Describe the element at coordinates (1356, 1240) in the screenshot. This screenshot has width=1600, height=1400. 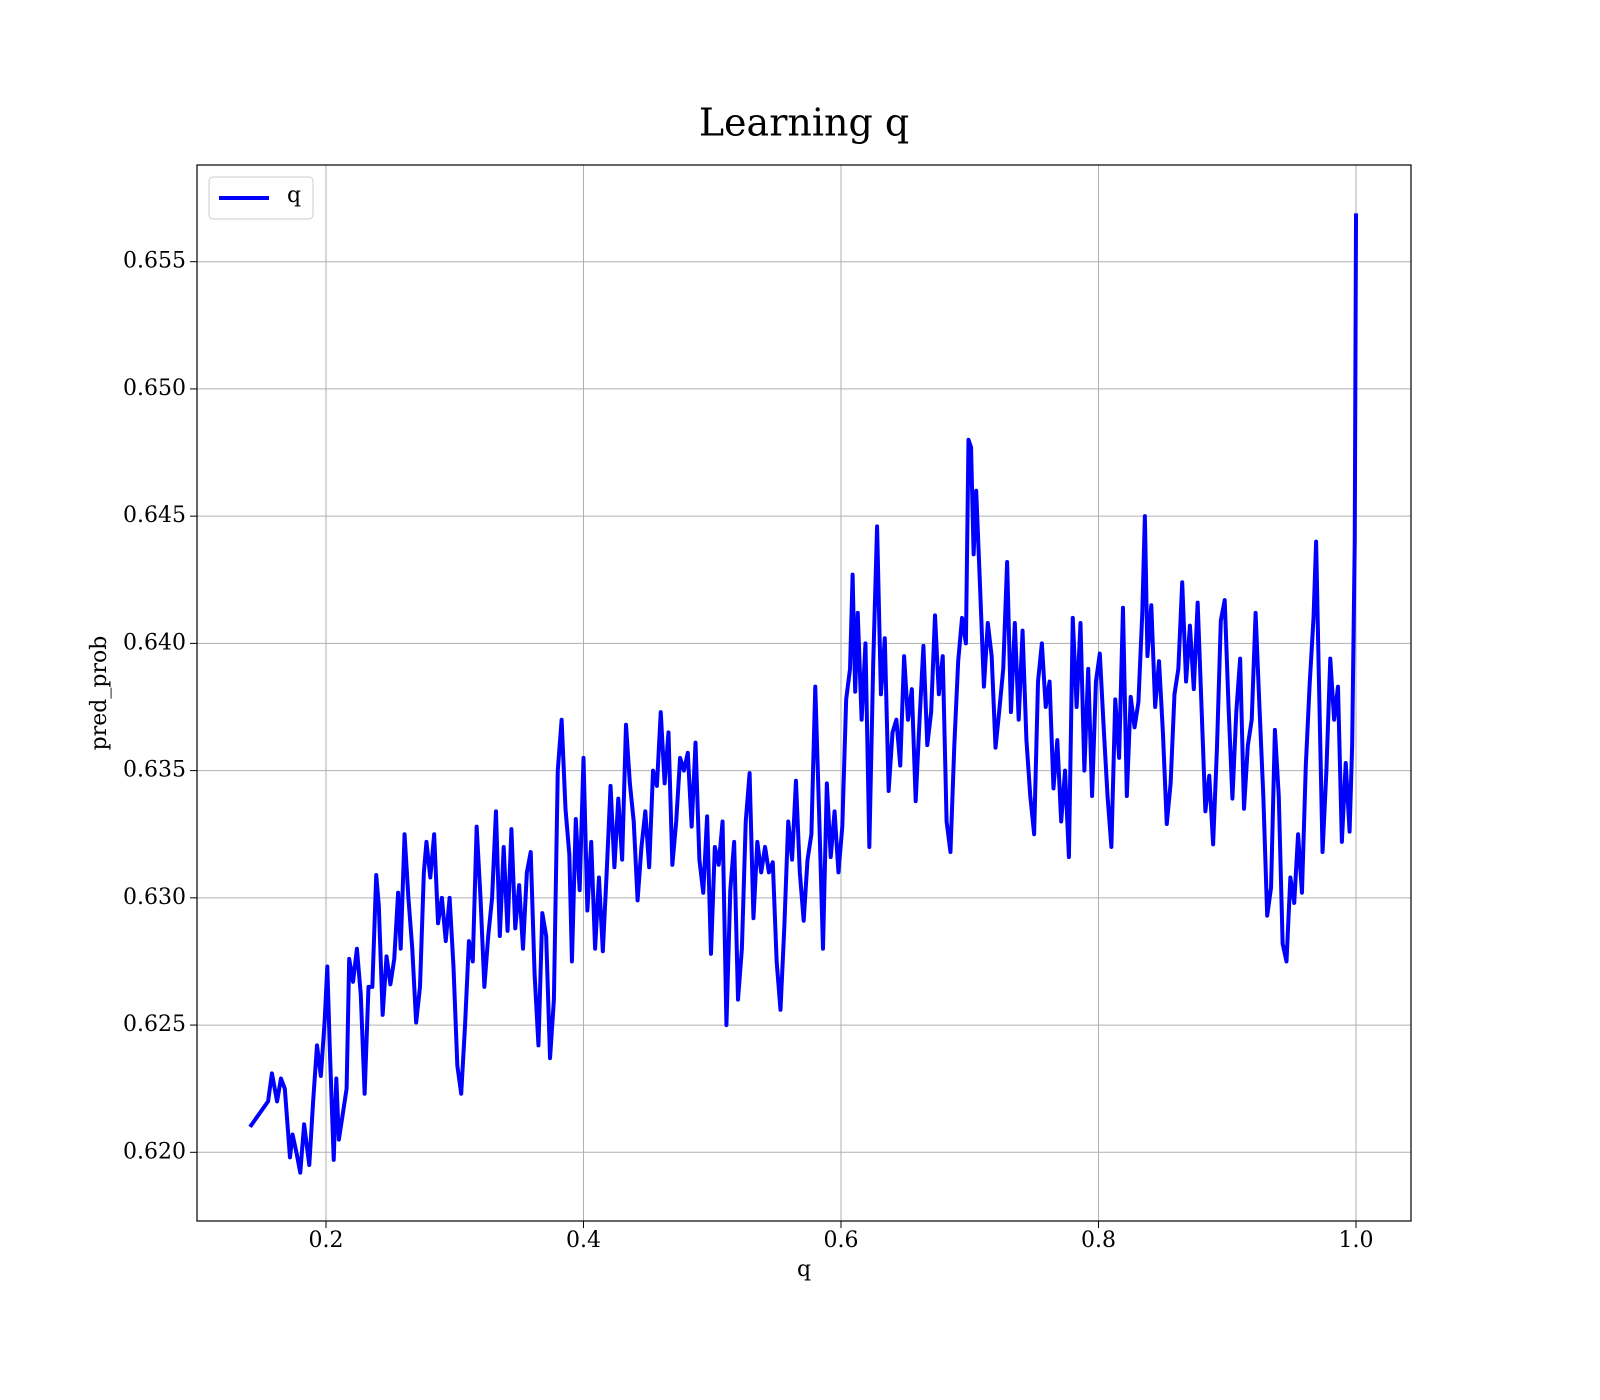
I see `x-tick-label: 1.0` at that location.